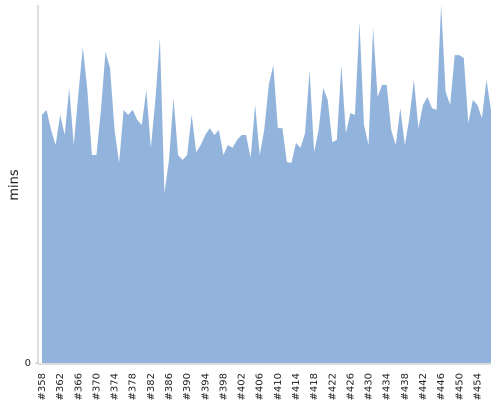 The image size is (500, 400). I want to click on x-tick-label: #374, so click(115, 386).